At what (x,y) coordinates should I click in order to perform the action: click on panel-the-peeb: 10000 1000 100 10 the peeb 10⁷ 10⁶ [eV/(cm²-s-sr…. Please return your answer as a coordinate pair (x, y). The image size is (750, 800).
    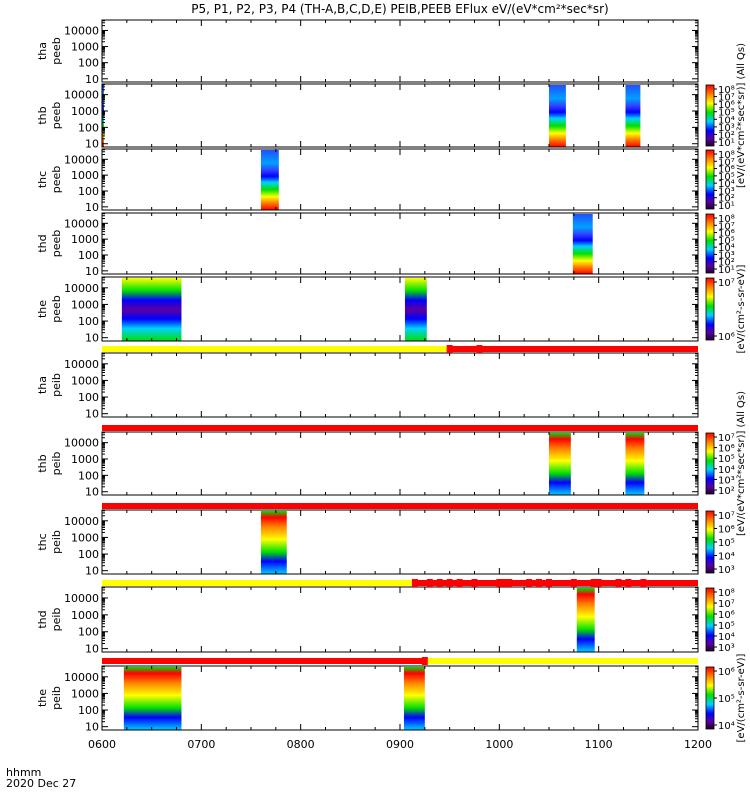
    Looking at the image, I should click on (391, 308).